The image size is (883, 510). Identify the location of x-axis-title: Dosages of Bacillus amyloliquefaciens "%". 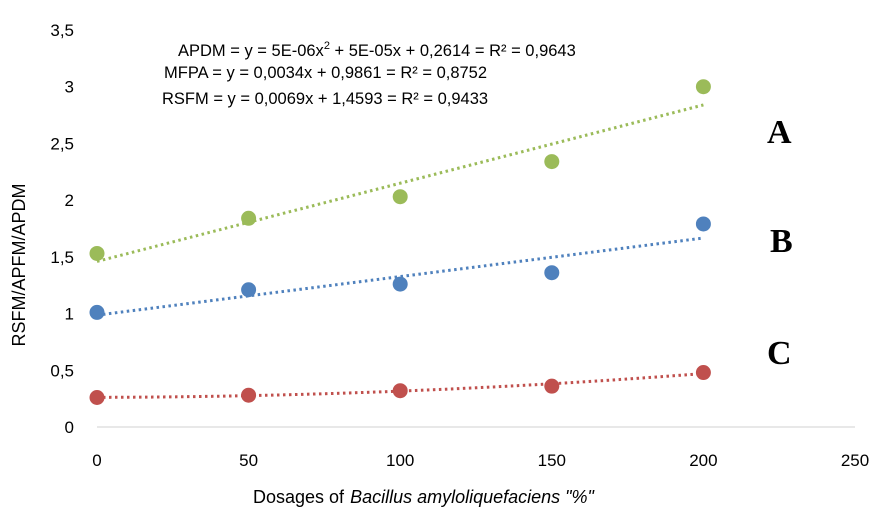
(424, 497).